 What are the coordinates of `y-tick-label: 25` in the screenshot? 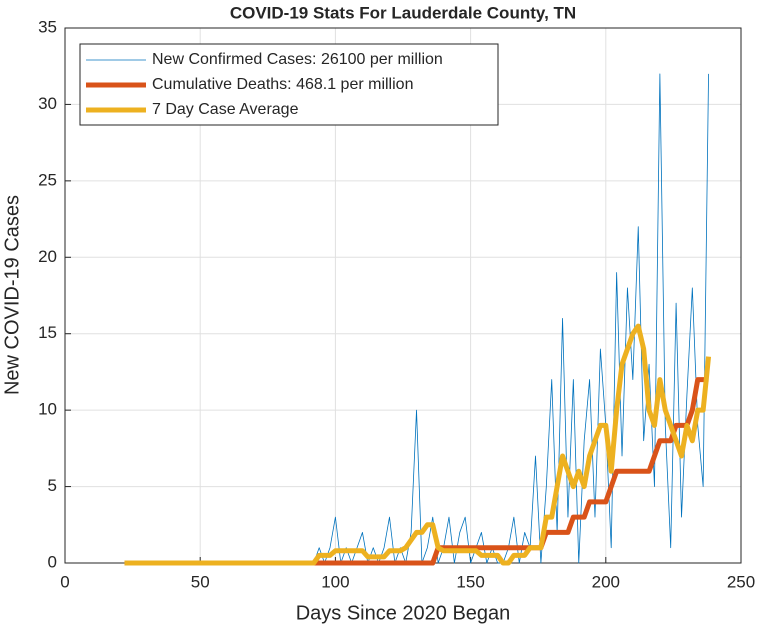 It's located at (47, 179).